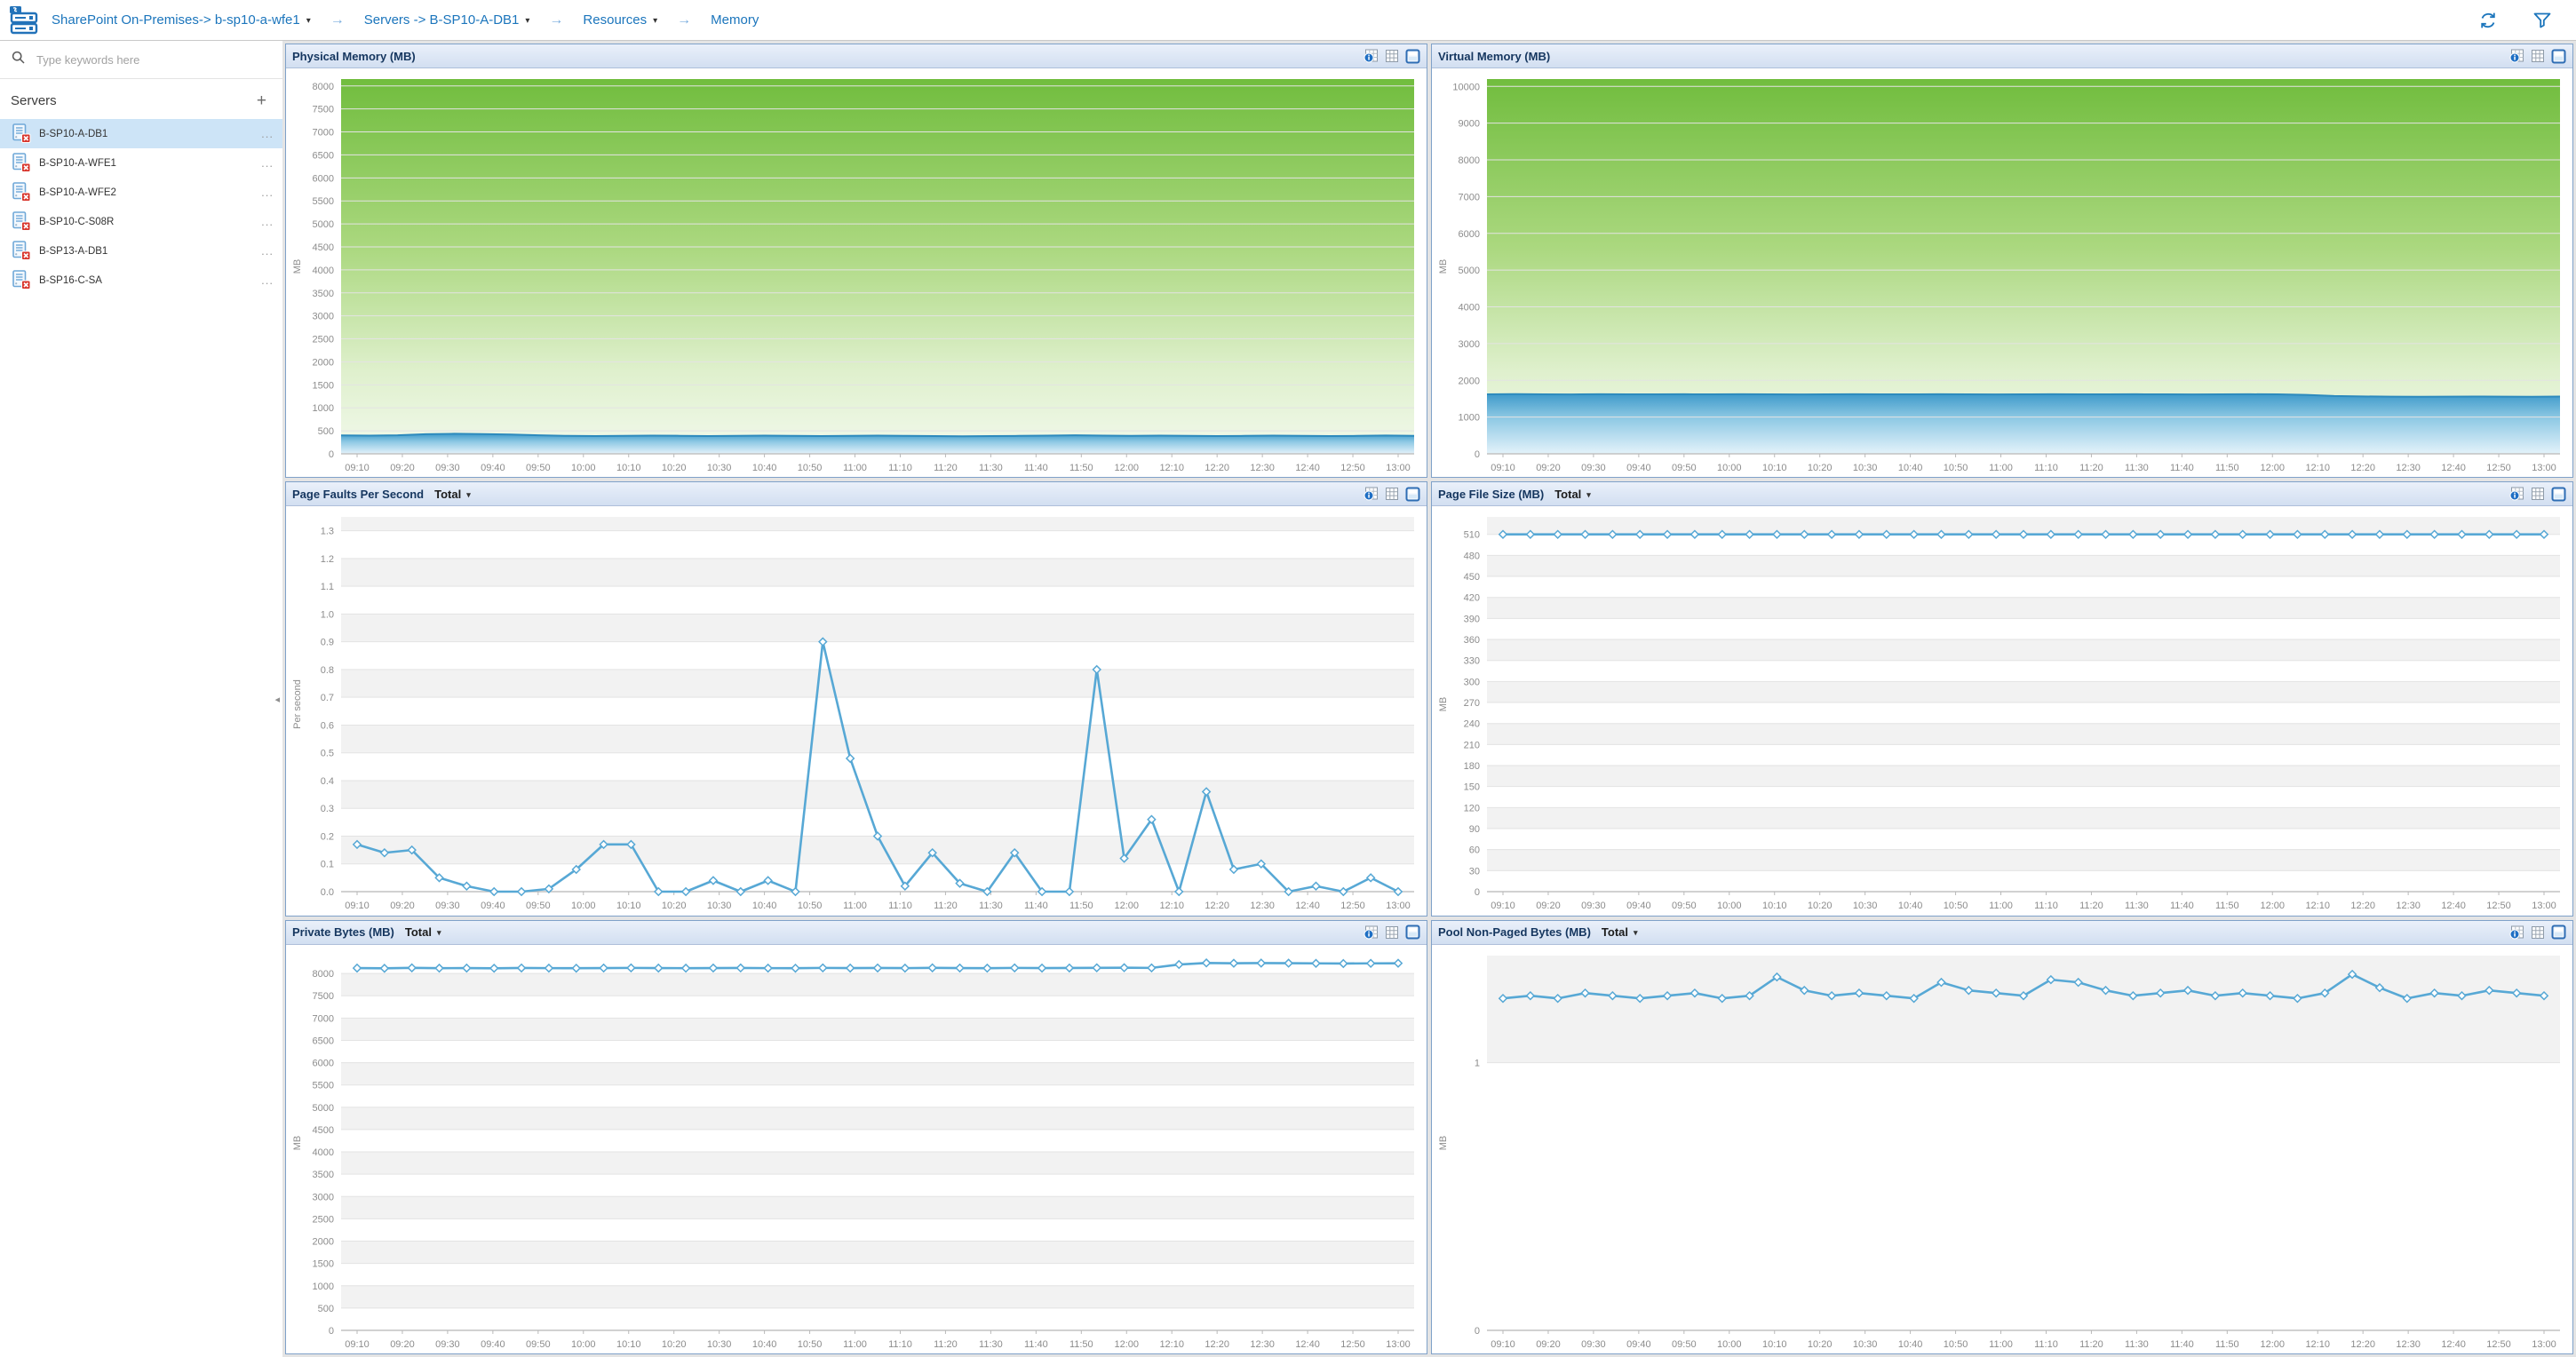 Image resolution: width=2576 pixels, height=1357 pixels. What do you see at coordinates (1636, 933) in the screenshot?
I see `chevron-down-icon: ▾` at bounding box center [1636, 933].